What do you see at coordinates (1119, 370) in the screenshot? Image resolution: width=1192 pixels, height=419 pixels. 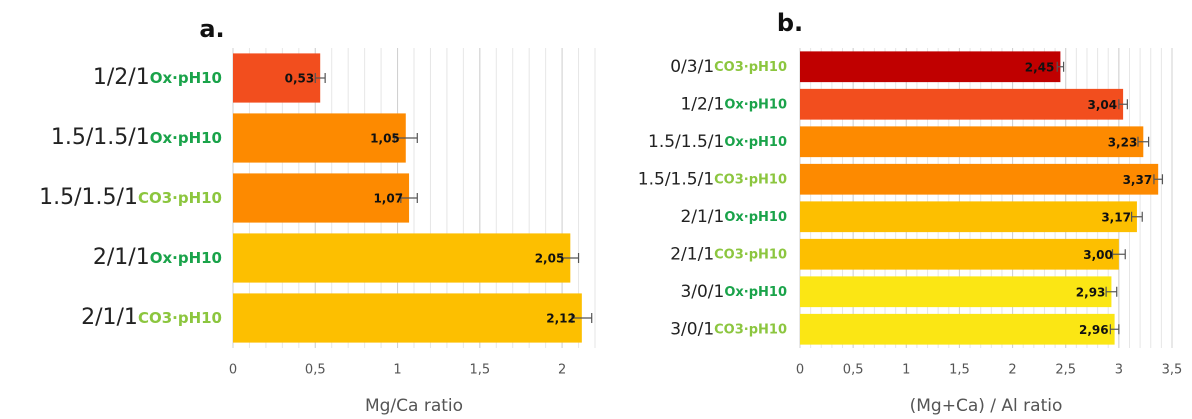 I see `x-tick-label: 3` at bounding box center [1119, 370].